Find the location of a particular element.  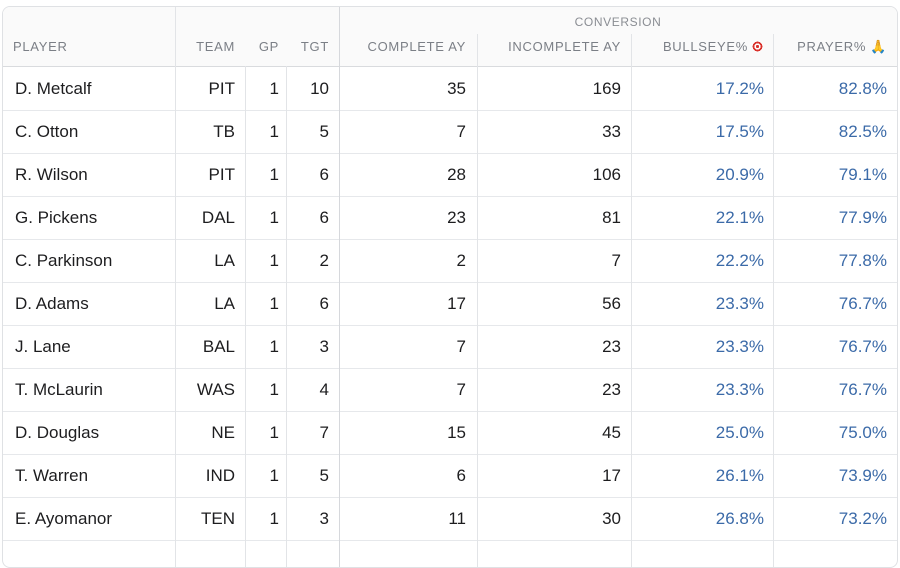

cell-incomplete-ay: 45 is located at coordinates (611, 432).